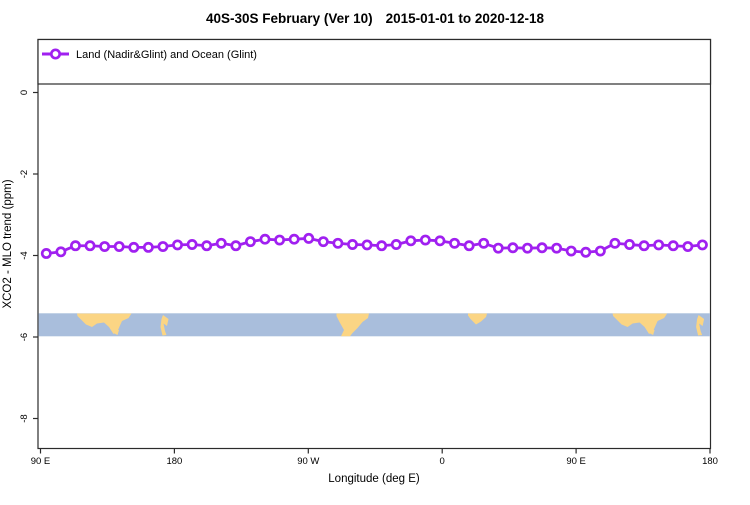 This screenshot has width=750, height=505. What do you see at coordinates (24, 337) in the screenshot?
I see `y-tick-label: -6` at bounding box center [24, 337].